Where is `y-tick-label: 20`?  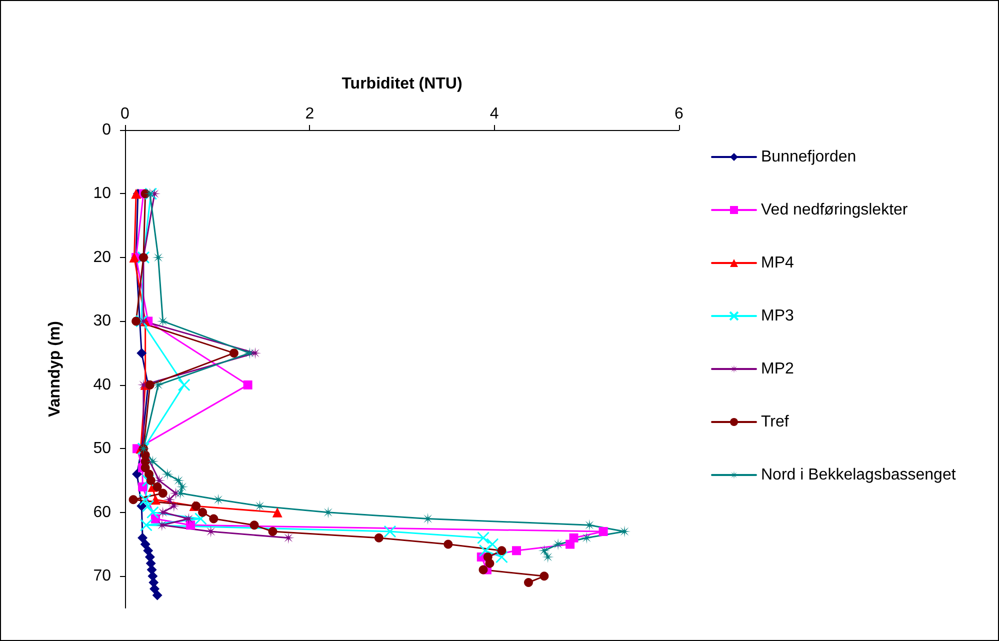 y-tick-label: 20 is located at coordinates (102, 257).